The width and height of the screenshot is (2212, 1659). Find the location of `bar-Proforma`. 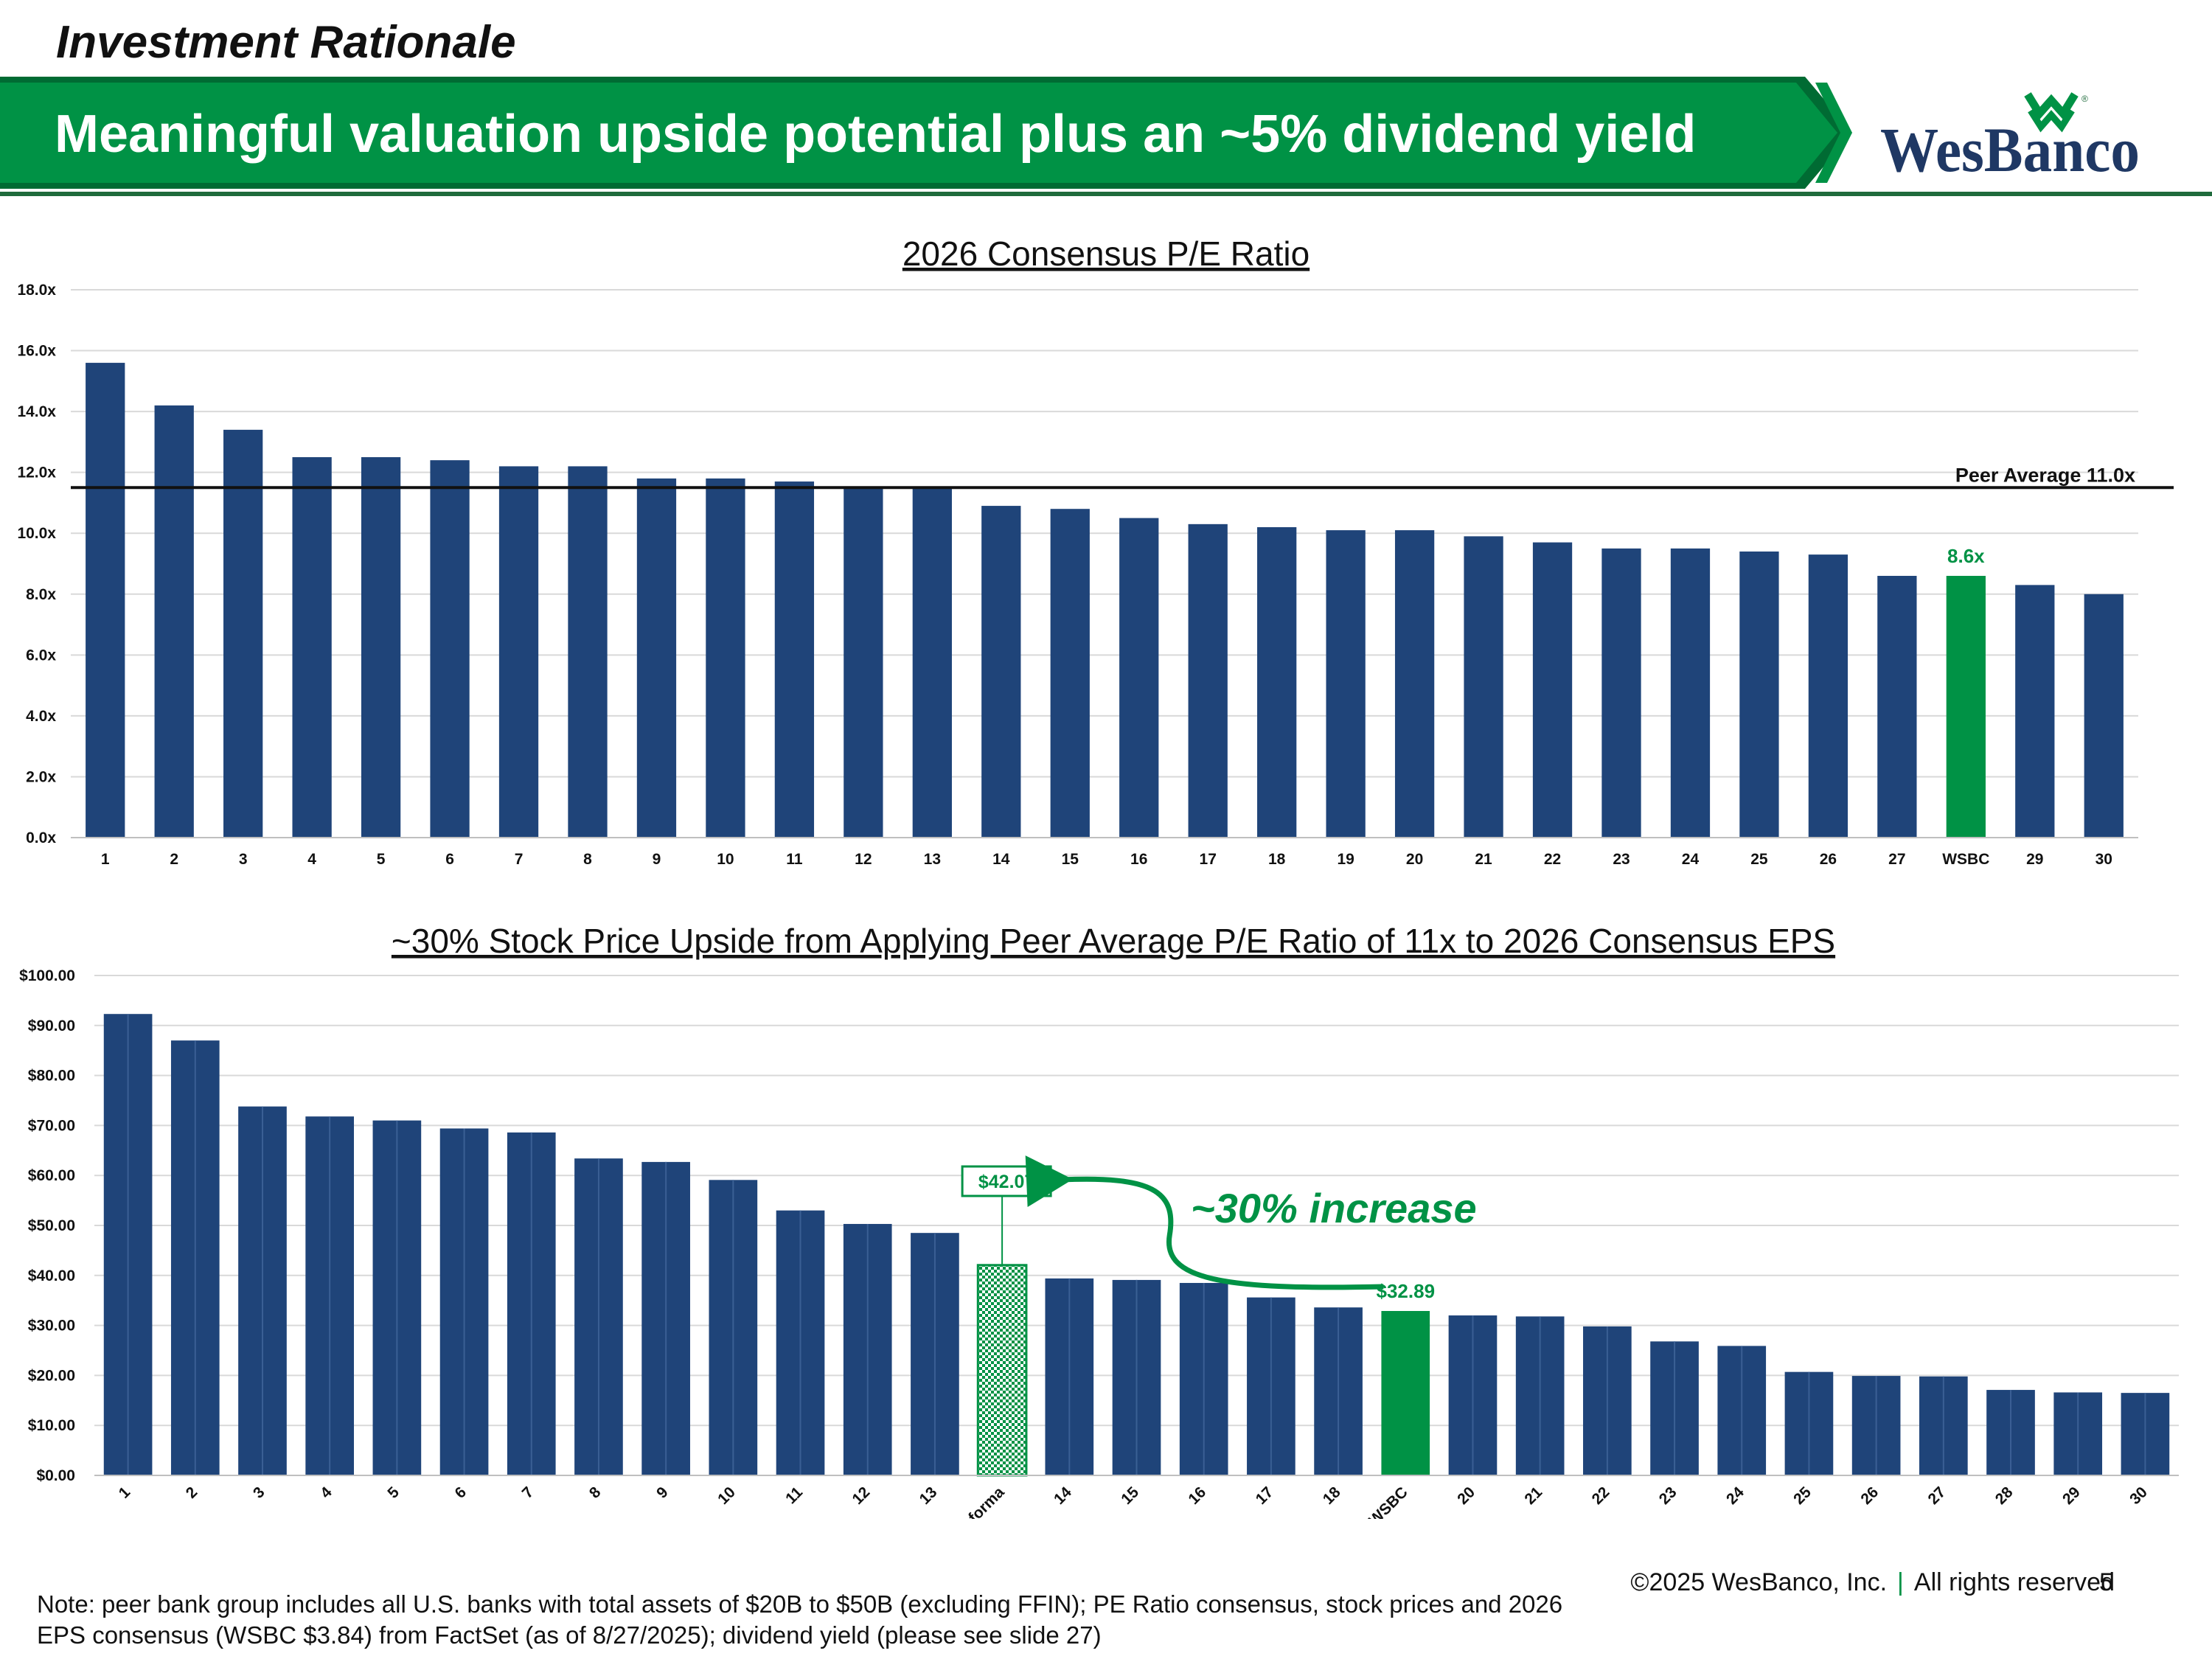

bar-Proforma is located at coordinates (1002, 1370).